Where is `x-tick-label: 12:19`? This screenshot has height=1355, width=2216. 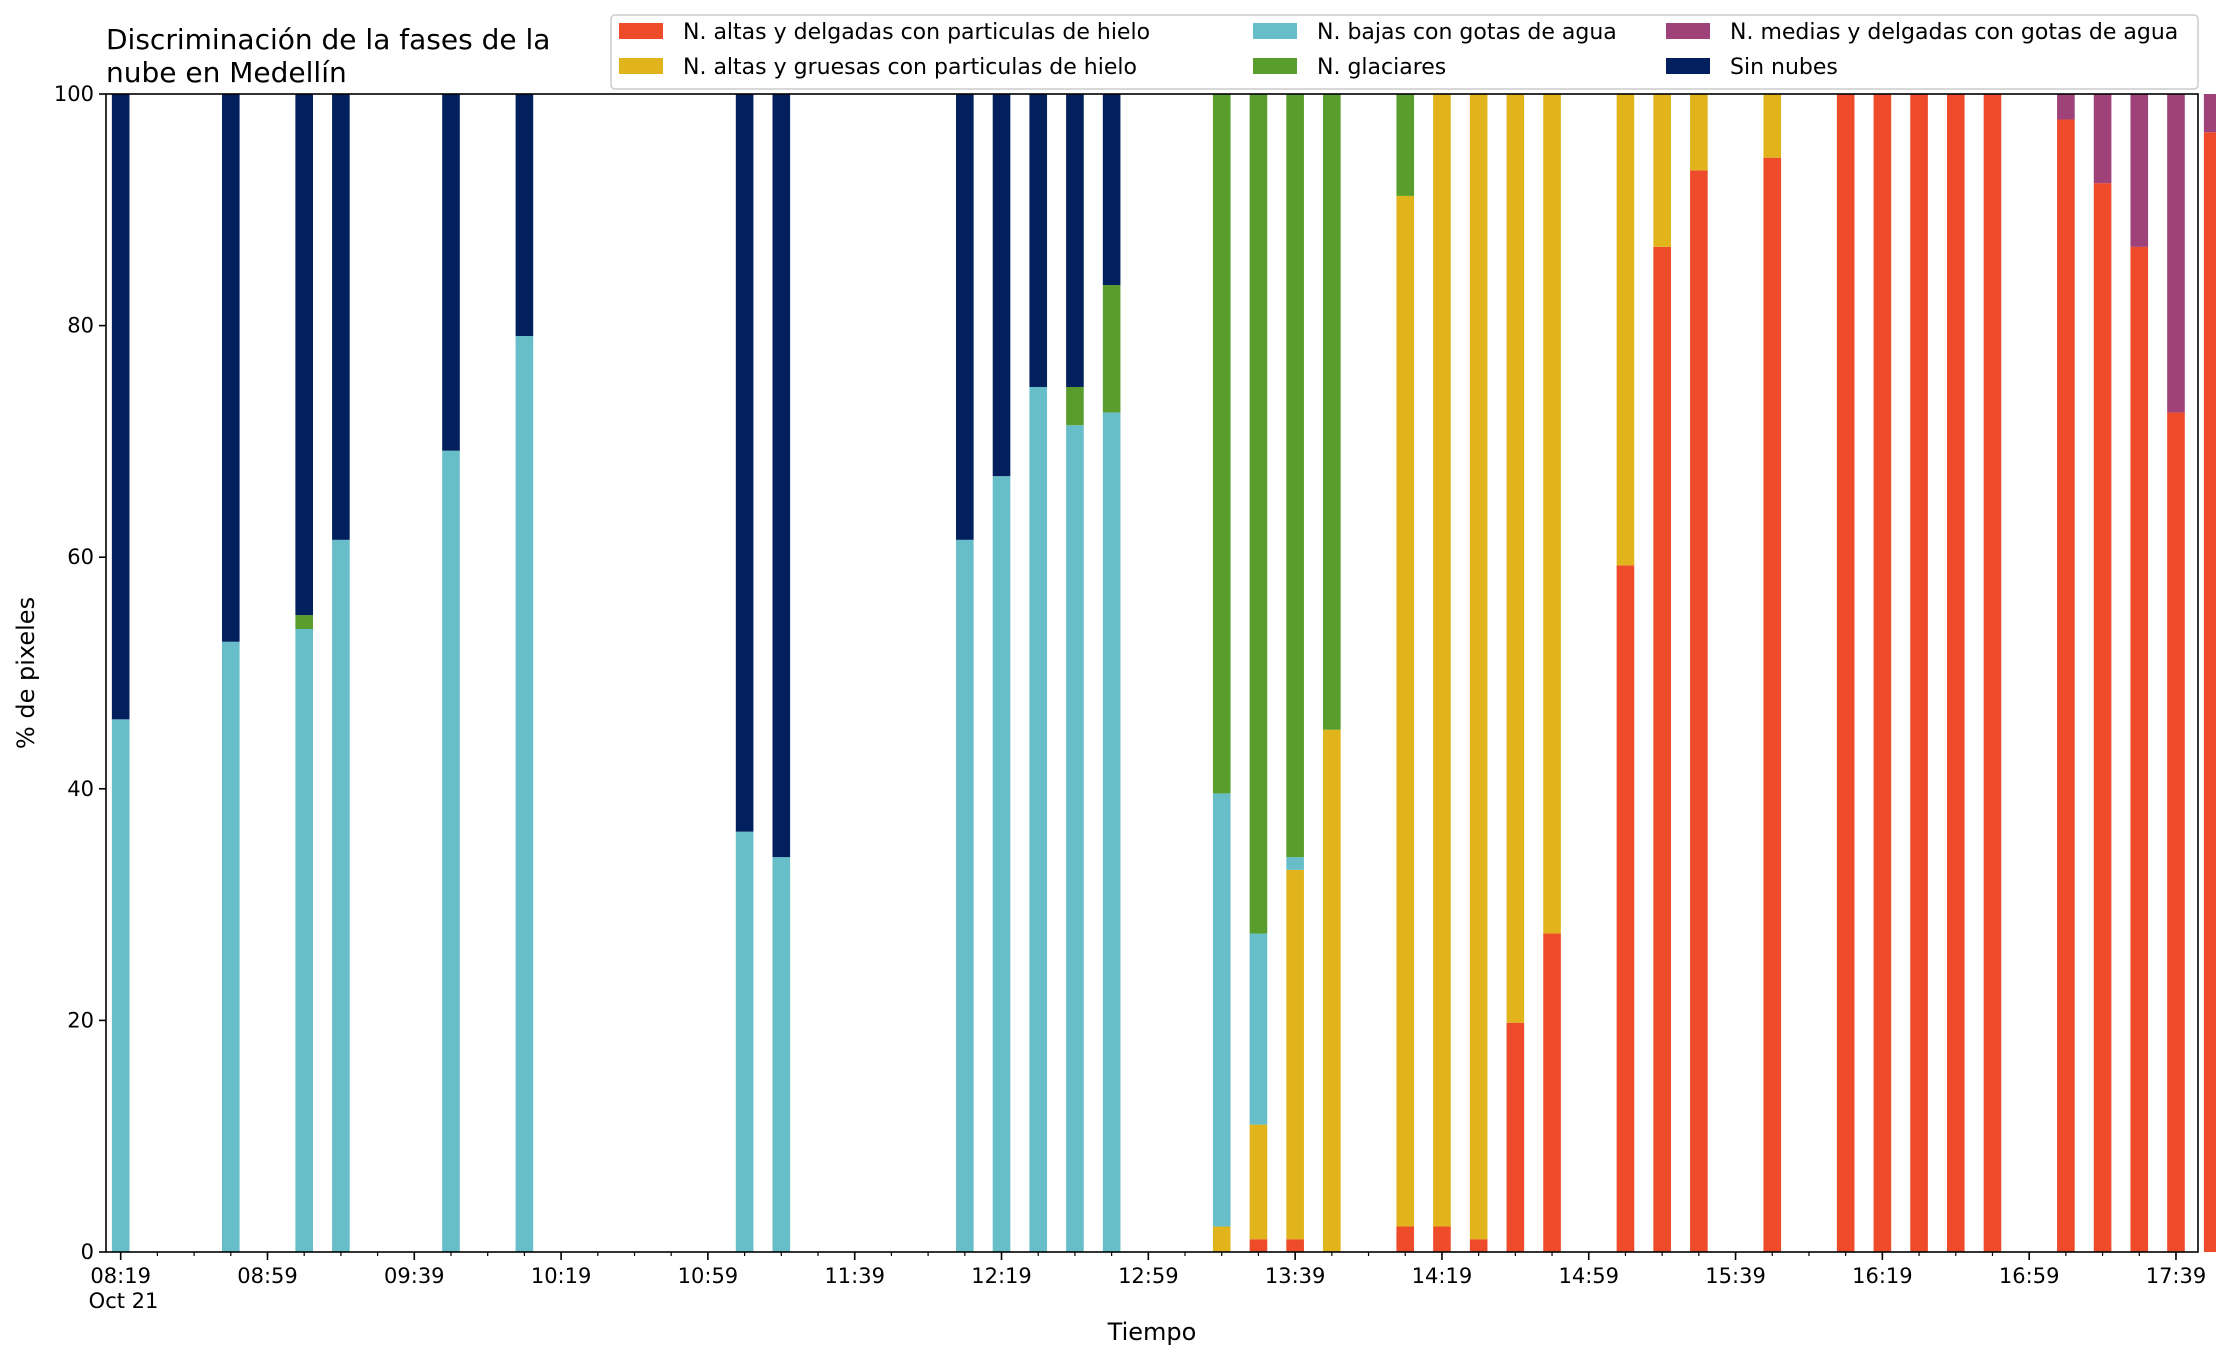 x-tick-label: 12:19 is located at coordinates (1001, 1276).